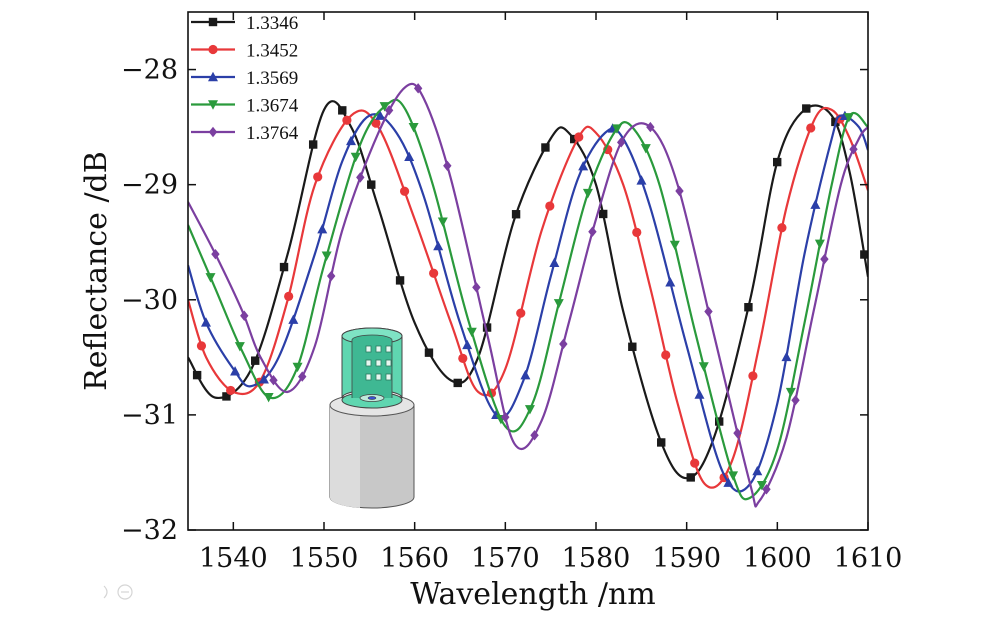 This screenshot has width=1000, height=617. What do you see at coordinates (118, 592) in the screenshot?
I see `watermark-icon` at bounding box center [118, 592].